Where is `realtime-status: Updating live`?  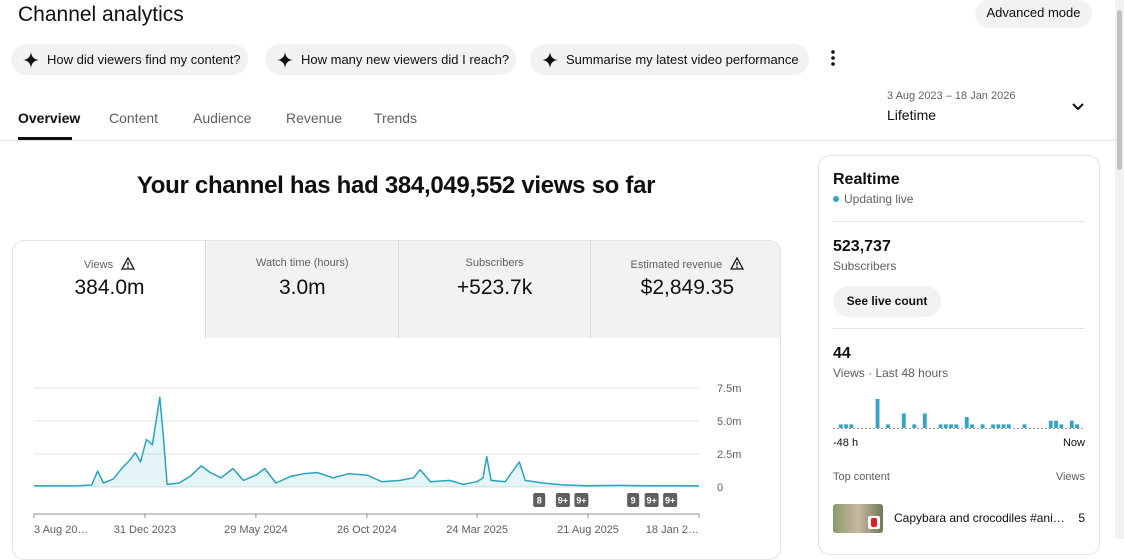
realtime-status: Updating live is located at coordinates (879, 199).